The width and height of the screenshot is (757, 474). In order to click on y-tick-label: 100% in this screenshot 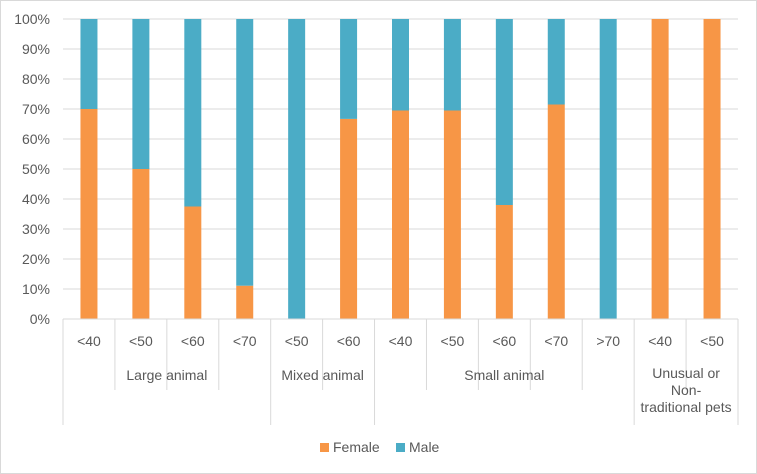, I will do `click(32, 19)`.